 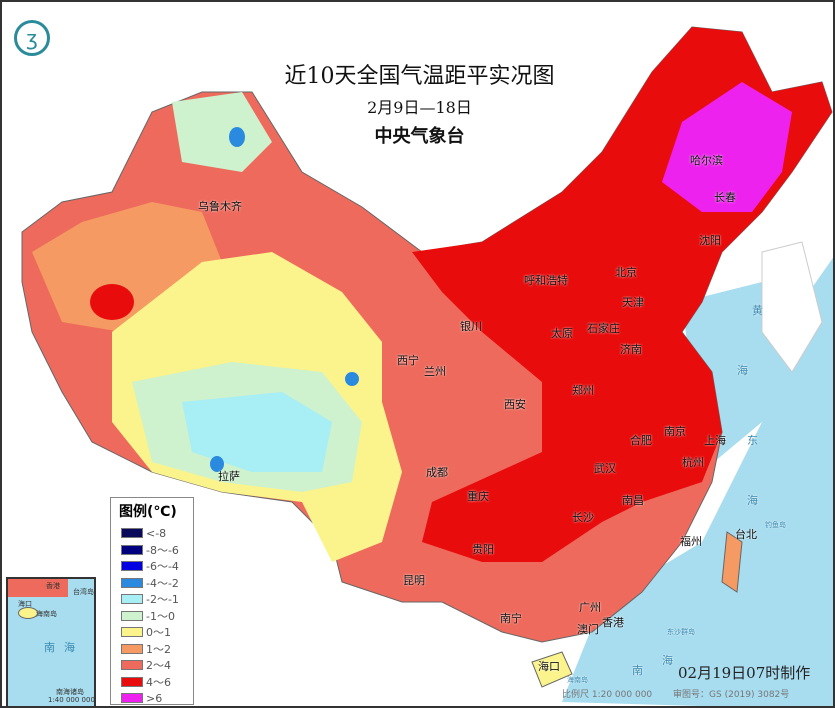 I want to click on legend-item: 4～6, so click(x=157, y=682).